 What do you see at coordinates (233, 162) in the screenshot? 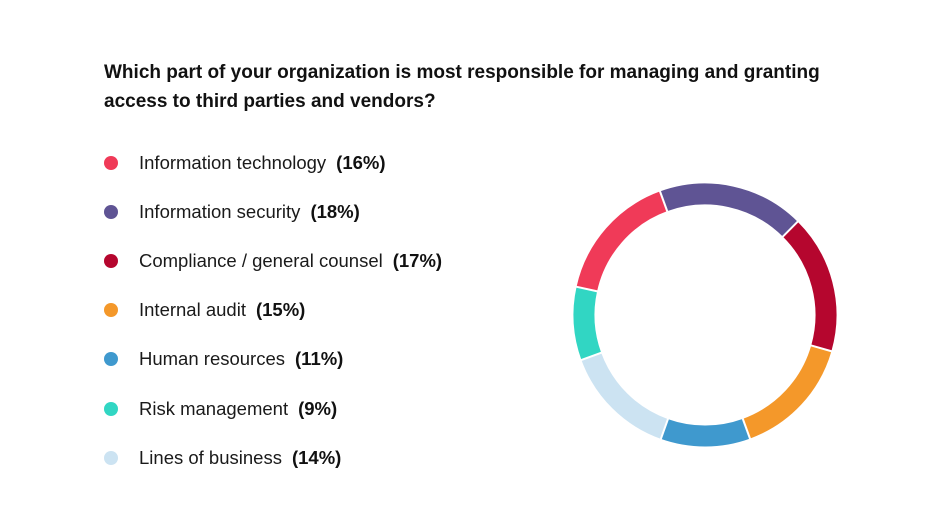
I see `legend-label: Information technology` at bounding box center [233, 162].